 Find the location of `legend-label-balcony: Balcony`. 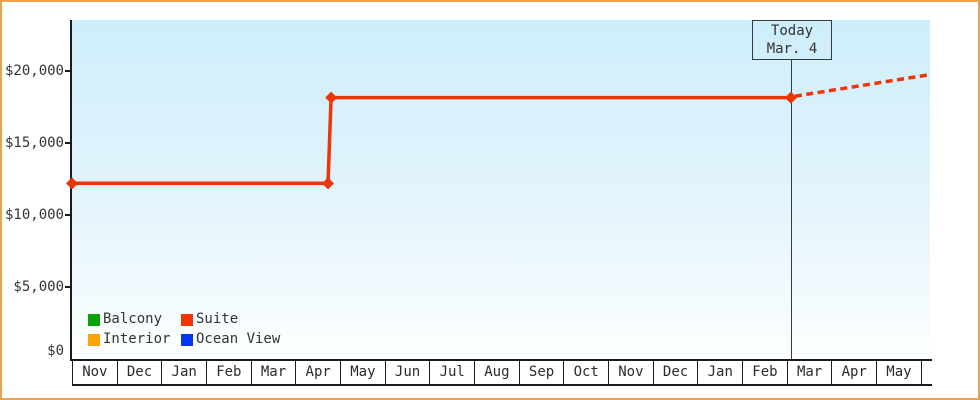

legend-label-balcony: Balcony is located at coordinates (133, 319).